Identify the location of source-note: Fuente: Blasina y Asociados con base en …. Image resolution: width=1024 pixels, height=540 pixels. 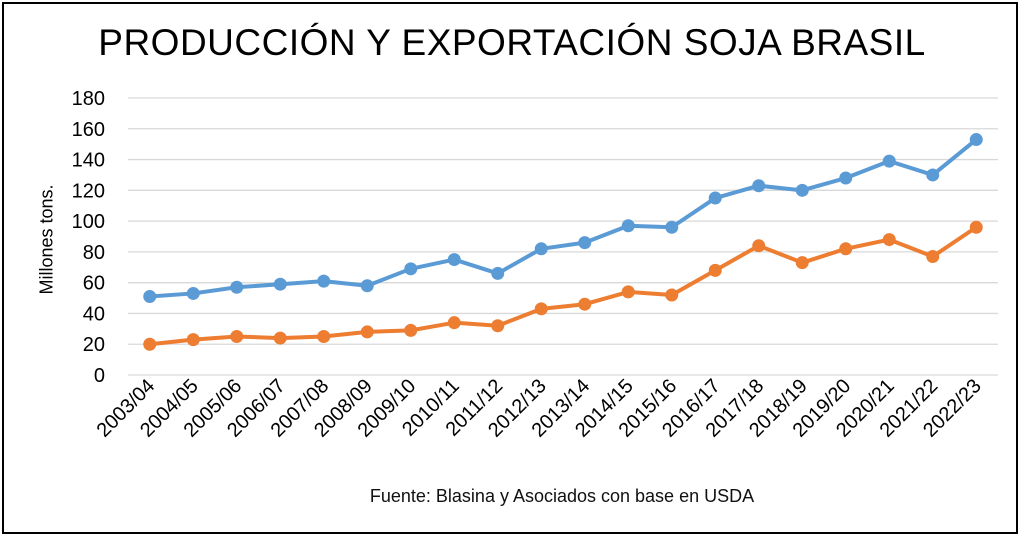
(562, 496).